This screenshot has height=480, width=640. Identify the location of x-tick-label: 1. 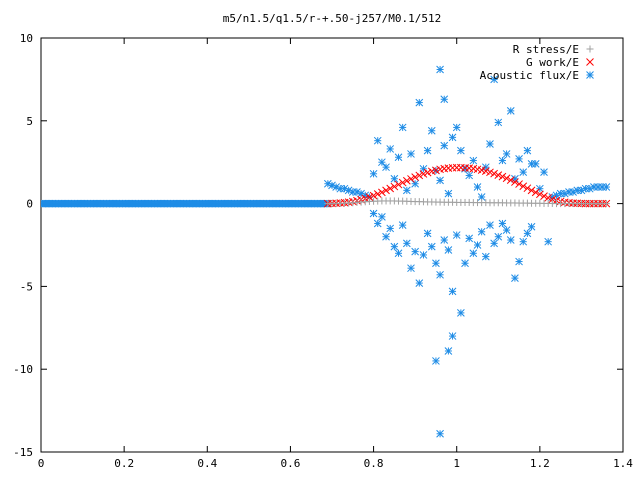
(456, 463).